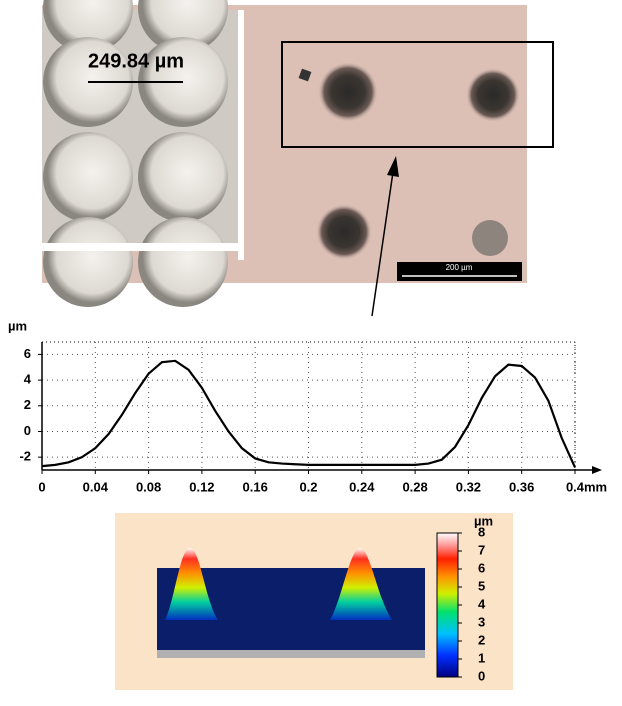 The width and height of the screenshot is (622, 706). Describe the element at coordinates (21, 145) in the screenshot. I see `margin` at that location.